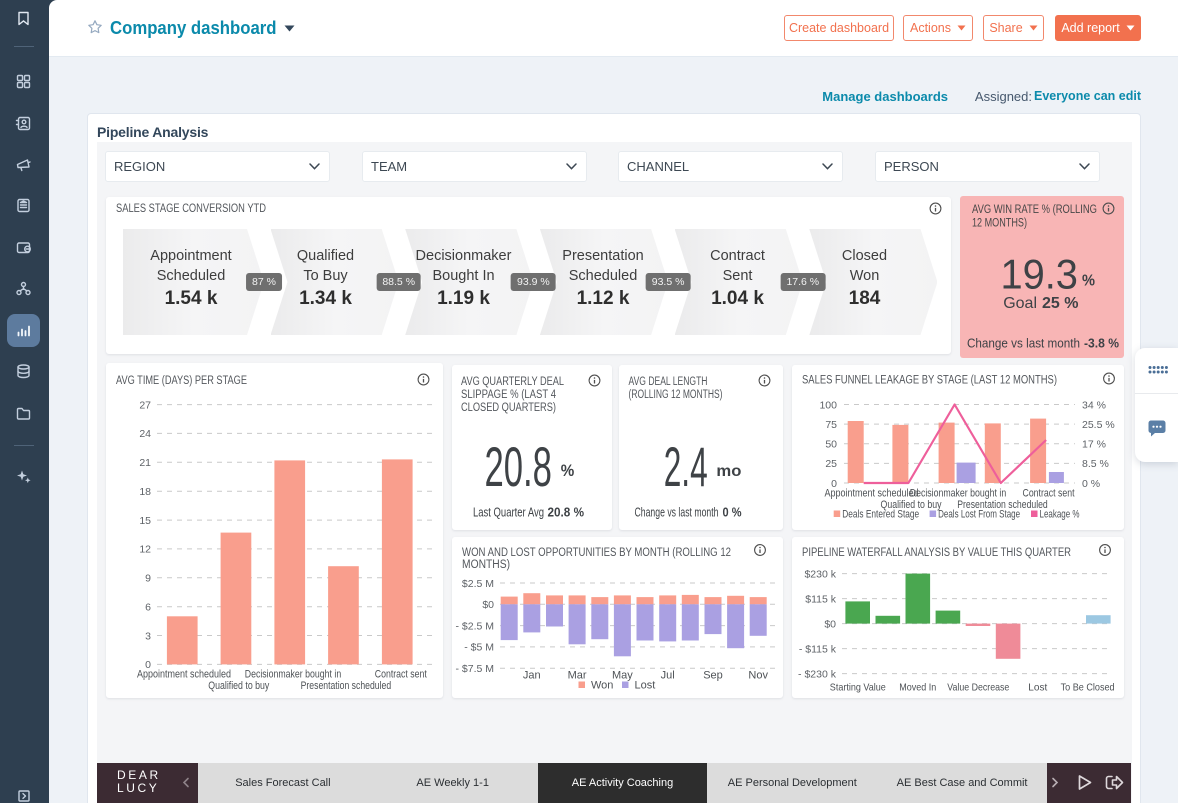 The image size is (1178, 803). What do you see at coordinates (831, 464) in the screenshot?
I see `svg-text: 25` at bounding box center [831, 464].